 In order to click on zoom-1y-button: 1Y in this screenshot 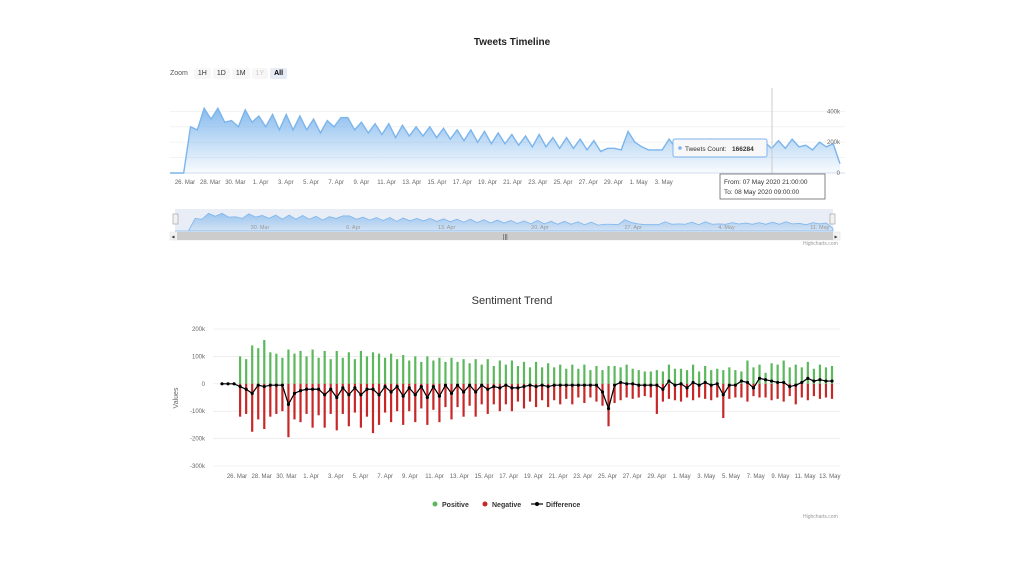, I will do `click(260, 73)`.